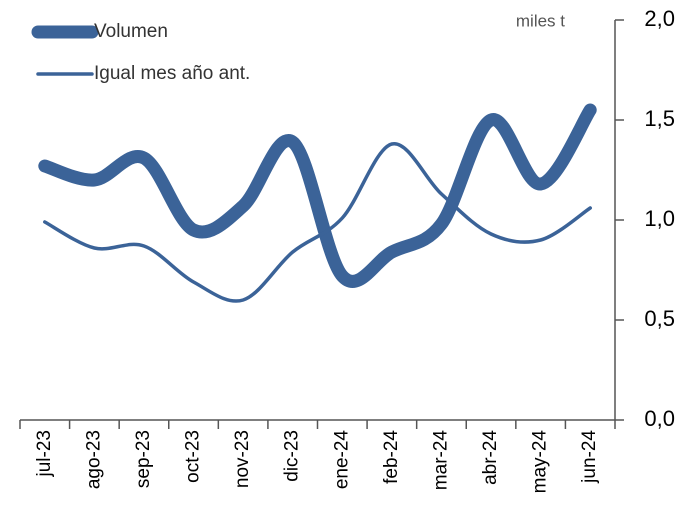 This screenshot has width=685, height=530. What do you see at coordinates (540, 20) in the screenshot?
I see `axis-unit: miles t` at bounding box center [540, 20].